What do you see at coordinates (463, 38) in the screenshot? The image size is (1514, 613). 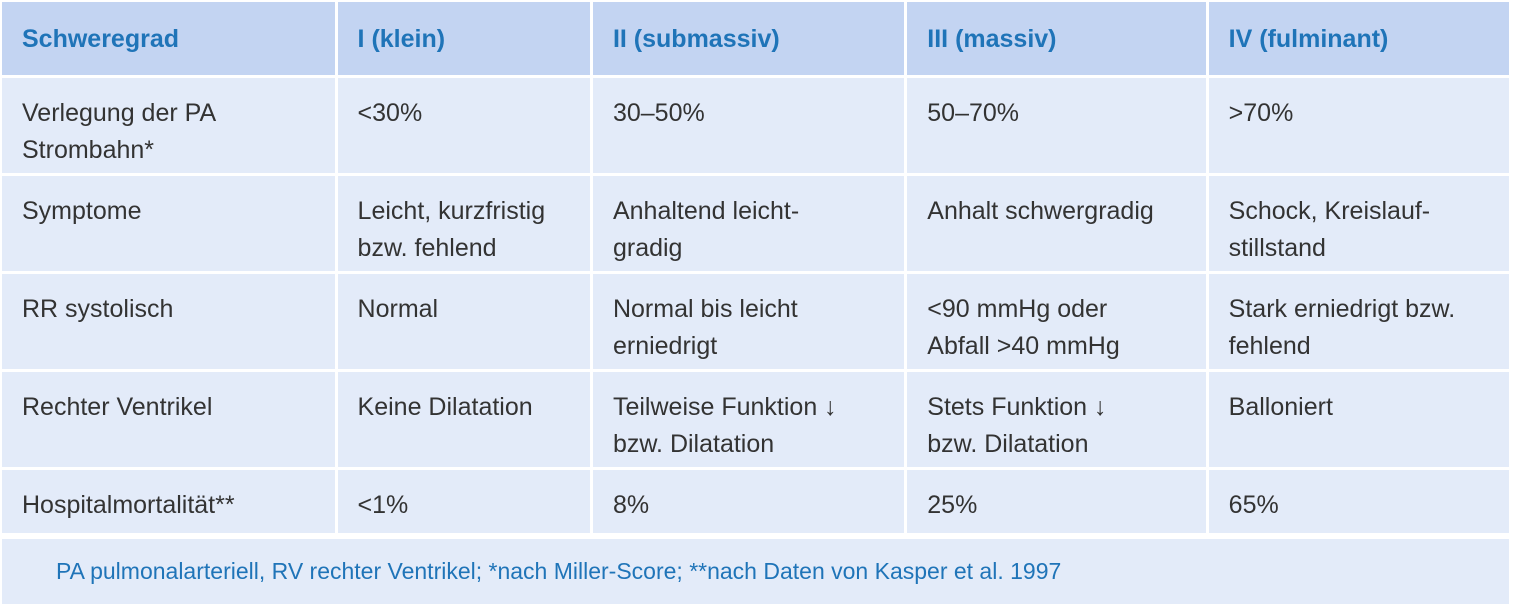 I see `header-cell-grade-1: I (klein)` at bounding box center [463, 38].